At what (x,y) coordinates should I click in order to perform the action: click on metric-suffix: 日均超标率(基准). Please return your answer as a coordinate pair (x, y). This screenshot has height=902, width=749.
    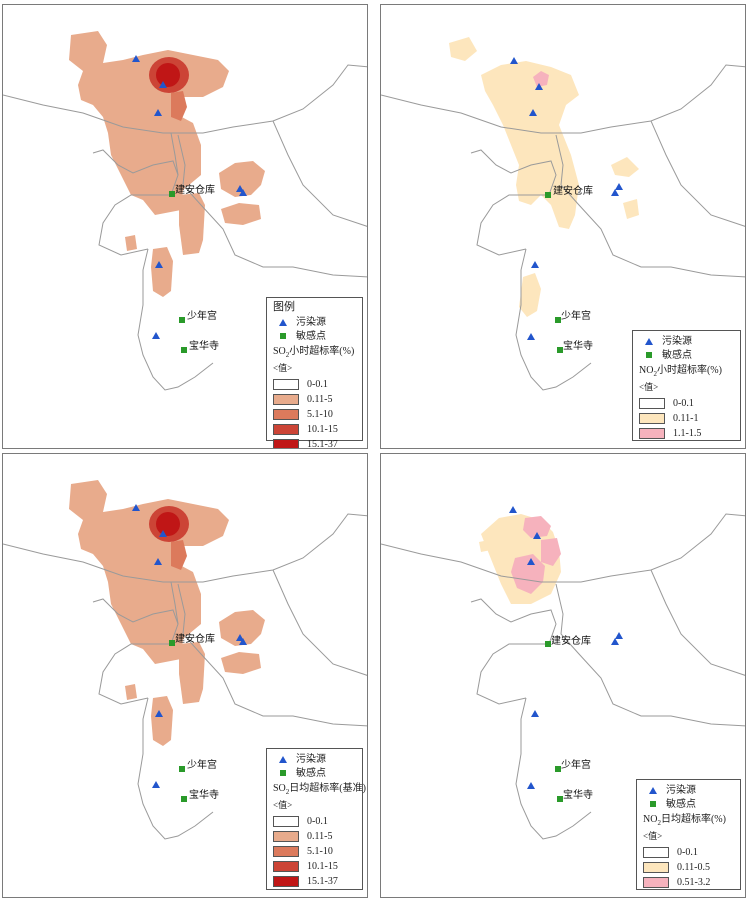
    Looking at the image, I should click on (327, 788).